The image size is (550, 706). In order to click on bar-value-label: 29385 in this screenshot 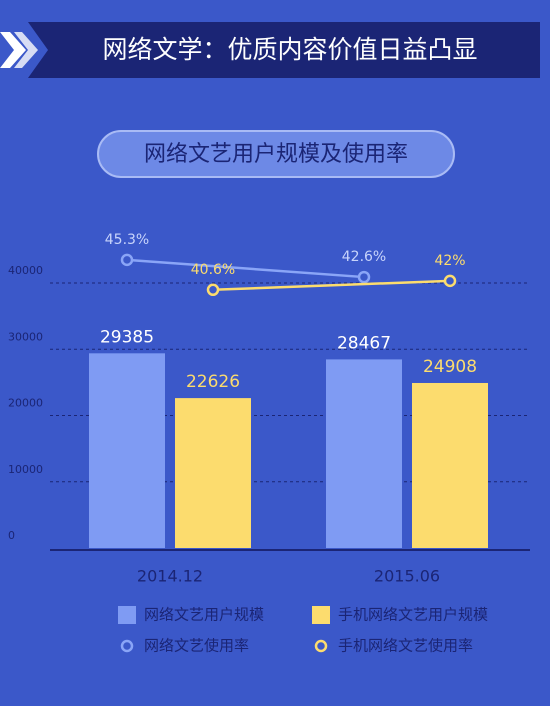, I will do `click(127, 337)`.